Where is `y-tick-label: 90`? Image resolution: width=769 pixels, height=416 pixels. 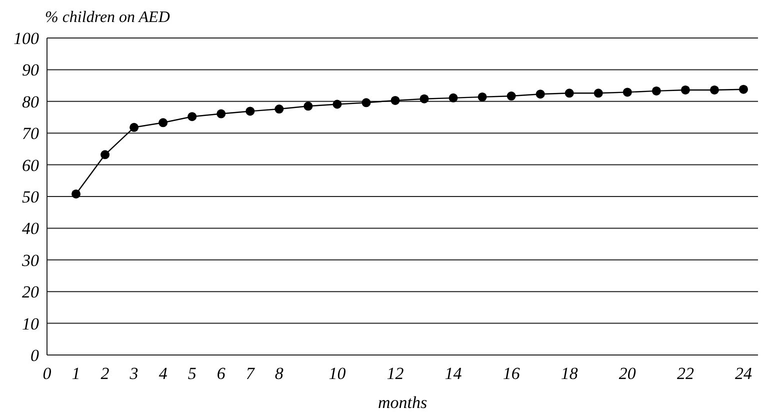 y-tick-label: 90 is located at coordinates (31, 70).